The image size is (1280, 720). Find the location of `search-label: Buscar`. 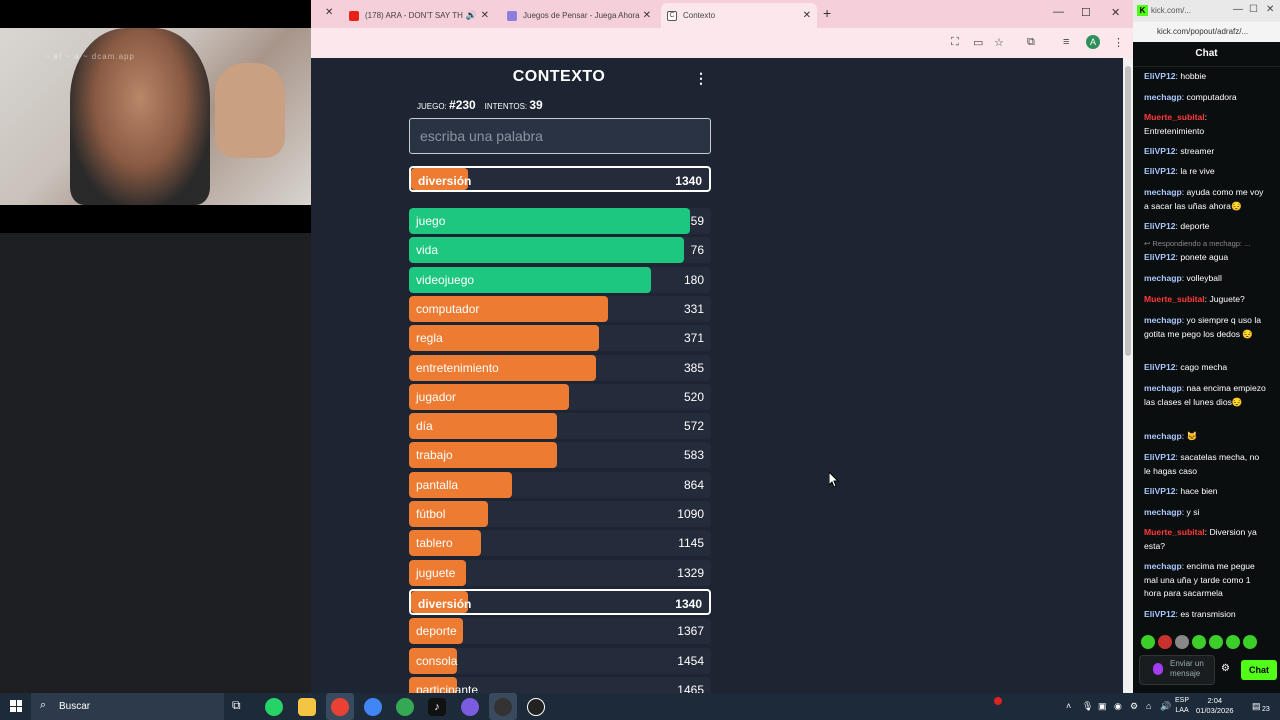

search-label: Buscar is located at coordinates (75, 706).